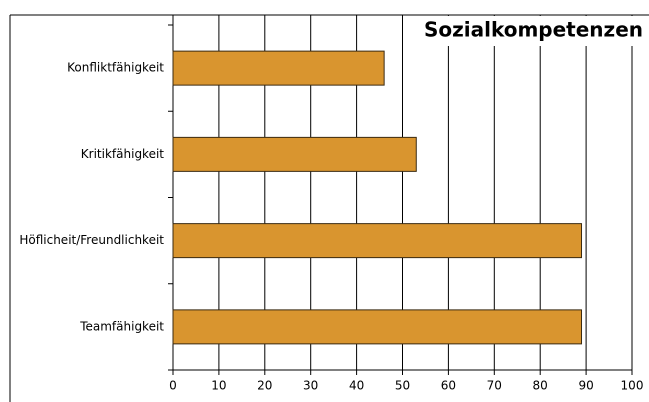 The image size is (649, 402). What do you see at coordinates (122, 154) in the screenshot?
I see `y-tick-label: Kritikfähigkeit` at bounding box center [122, 154].